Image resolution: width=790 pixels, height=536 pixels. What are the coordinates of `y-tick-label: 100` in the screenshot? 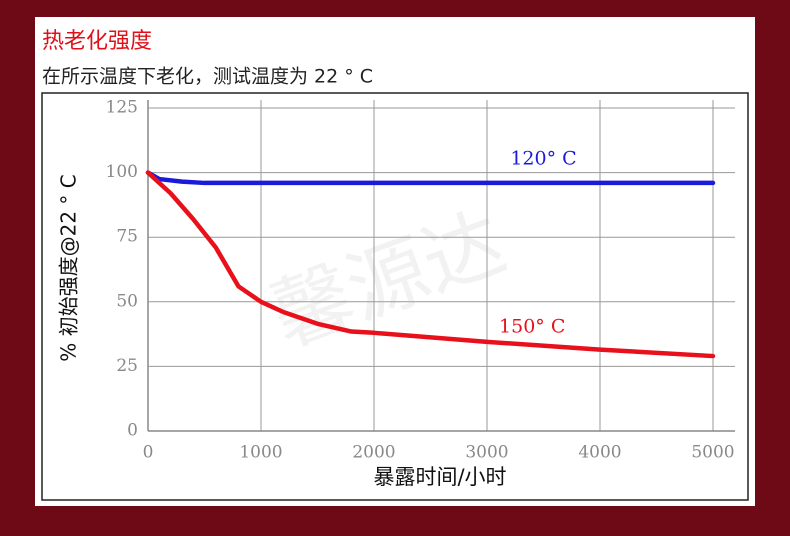 It's located at (122, 172).